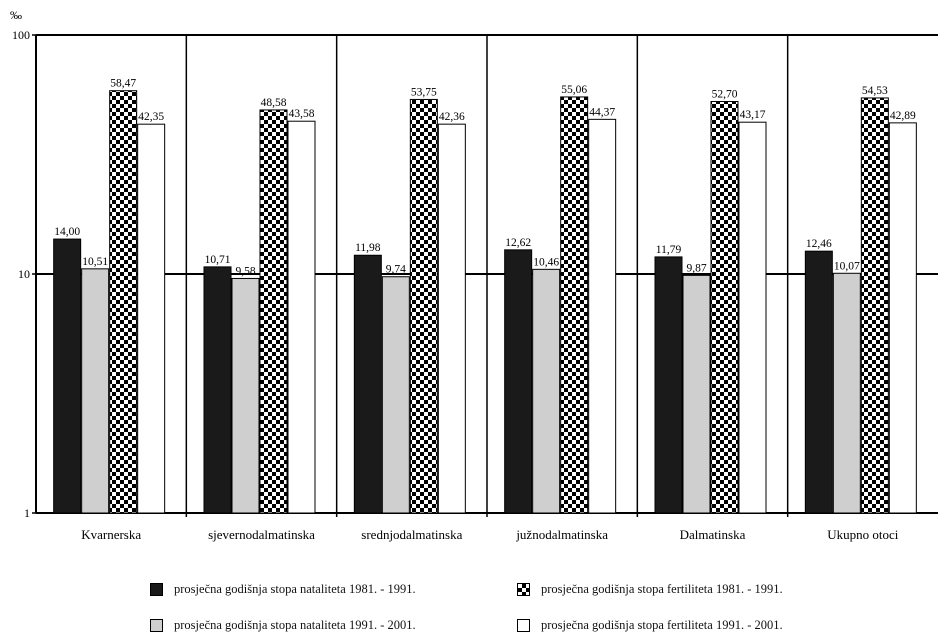 The width and height of the screenshot is (940, 635). What do you see at coordinates (863, 534) in the screenshot?
I see `category-label: Ukupno otoci` at bounding box center [863, 534].